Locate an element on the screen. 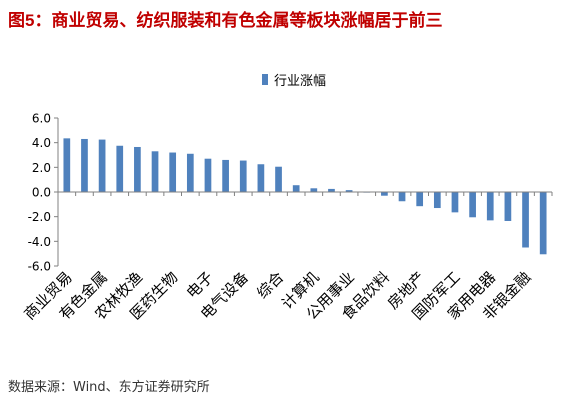 This screenshot has height=405, width=572. data-source-note: 数据来源：Wind、东方证券研究所 is located at coordinates (109, 387).